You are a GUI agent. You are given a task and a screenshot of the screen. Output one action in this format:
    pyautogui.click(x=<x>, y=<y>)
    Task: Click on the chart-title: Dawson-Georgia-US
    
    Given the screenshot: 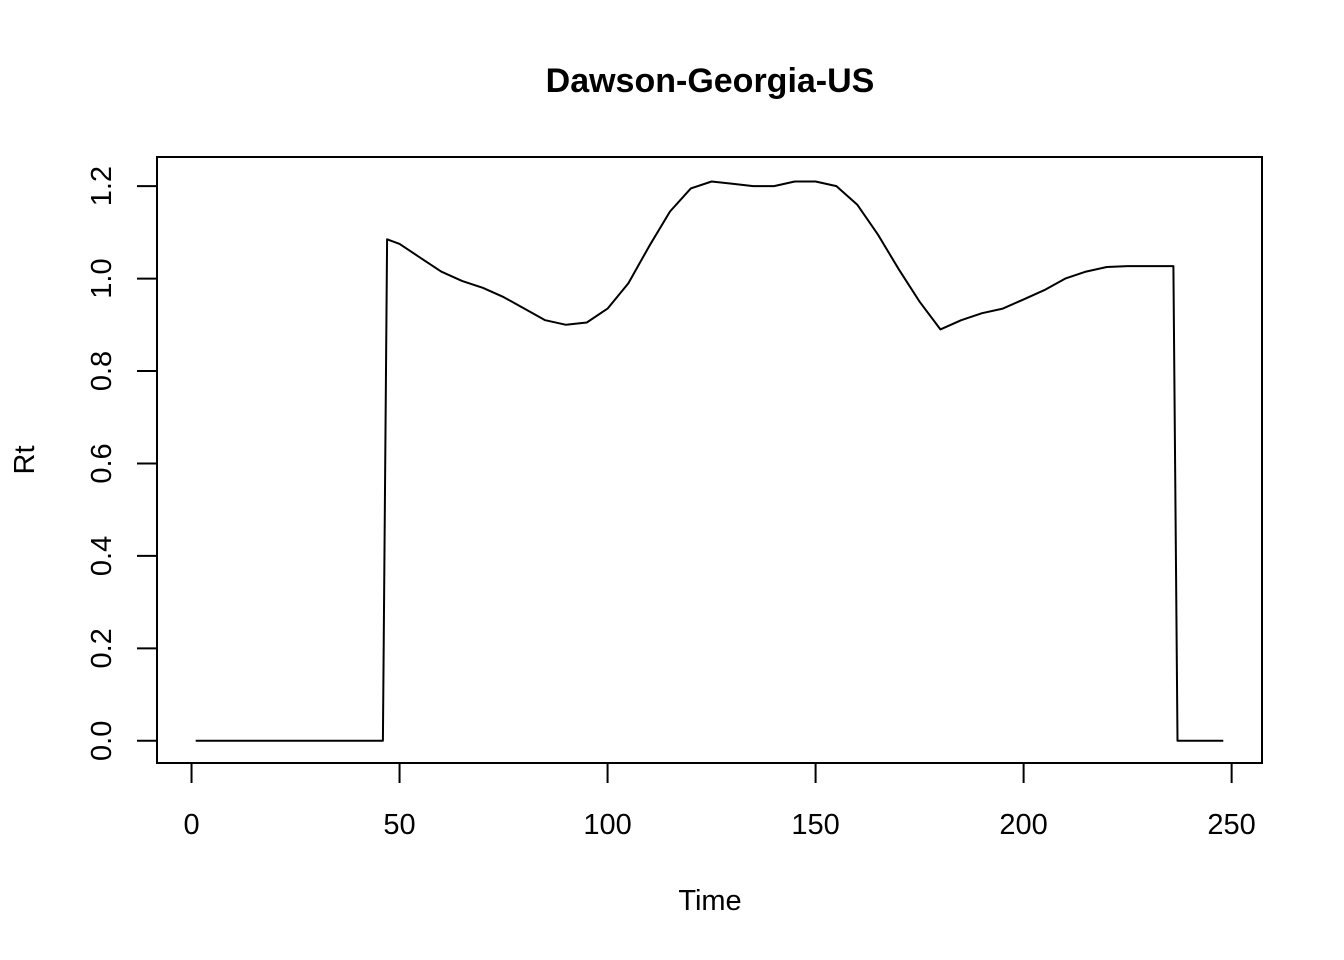 What is the action you would take?
    pyautogui.click(x=710, y=81)
    